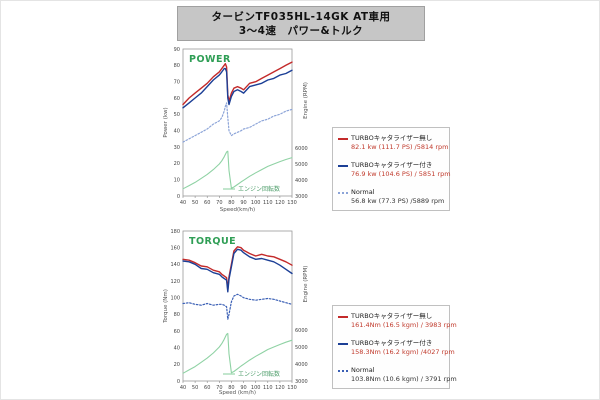  What do you see at coordinates (177, 148) in the screenshot?
I see `y-tick-label: 30` at bounding box center [177, 148].